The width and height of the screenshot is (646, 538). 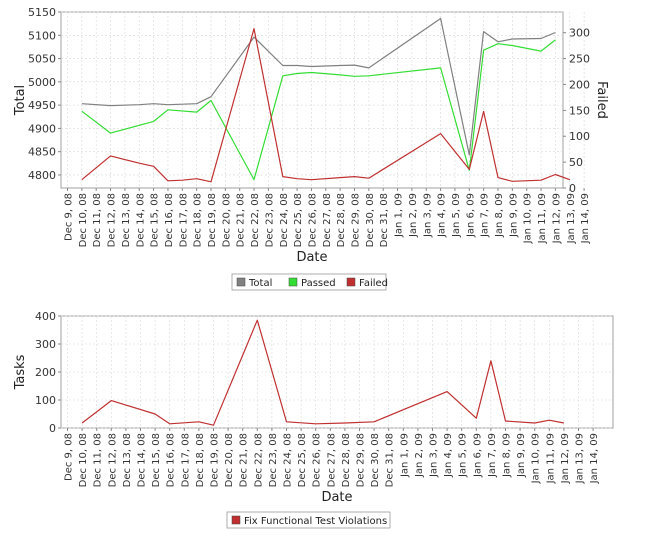 I want to click on legend-label: Fix Functional Test Violations, so click(x=315, y=521).